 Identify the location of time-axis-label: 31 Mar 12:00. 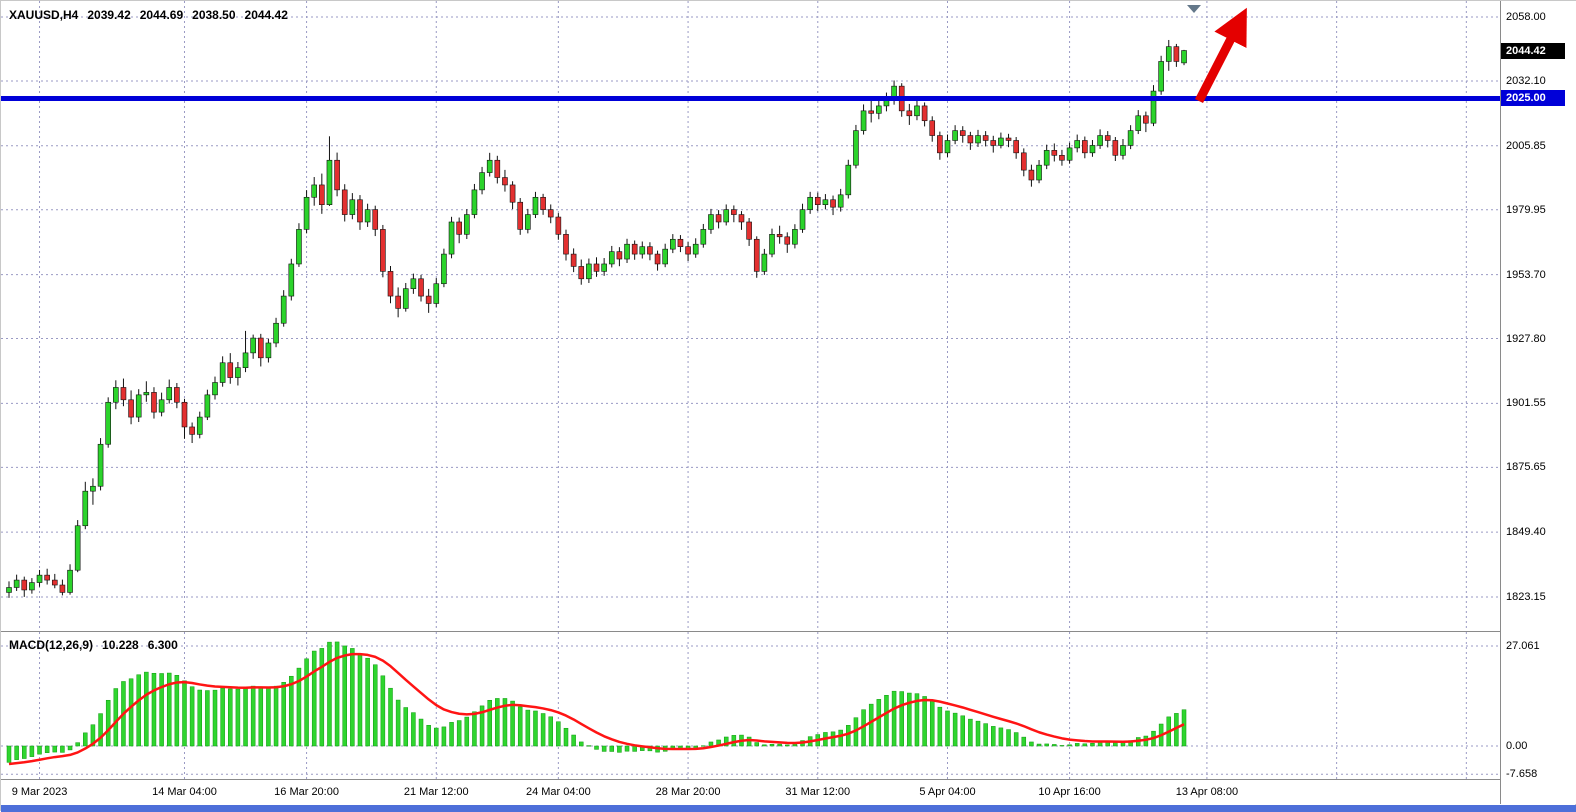
(817, 792).